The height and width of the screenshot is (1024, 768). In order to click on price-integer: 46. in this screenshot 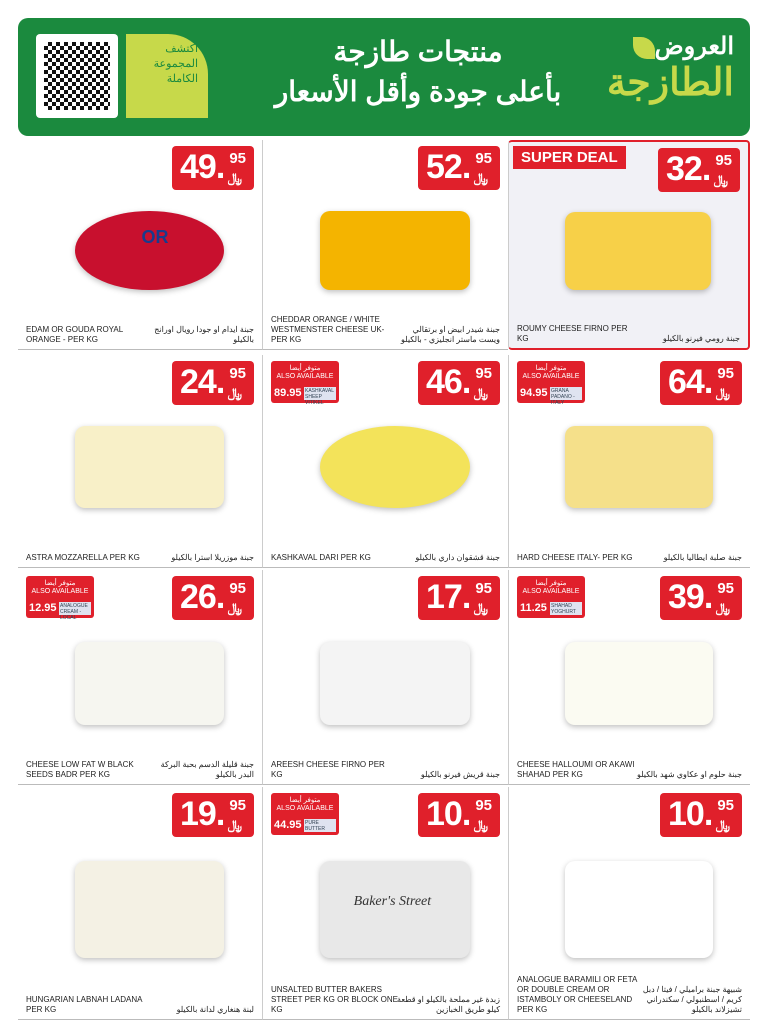, I will do `click(448, 382)`.